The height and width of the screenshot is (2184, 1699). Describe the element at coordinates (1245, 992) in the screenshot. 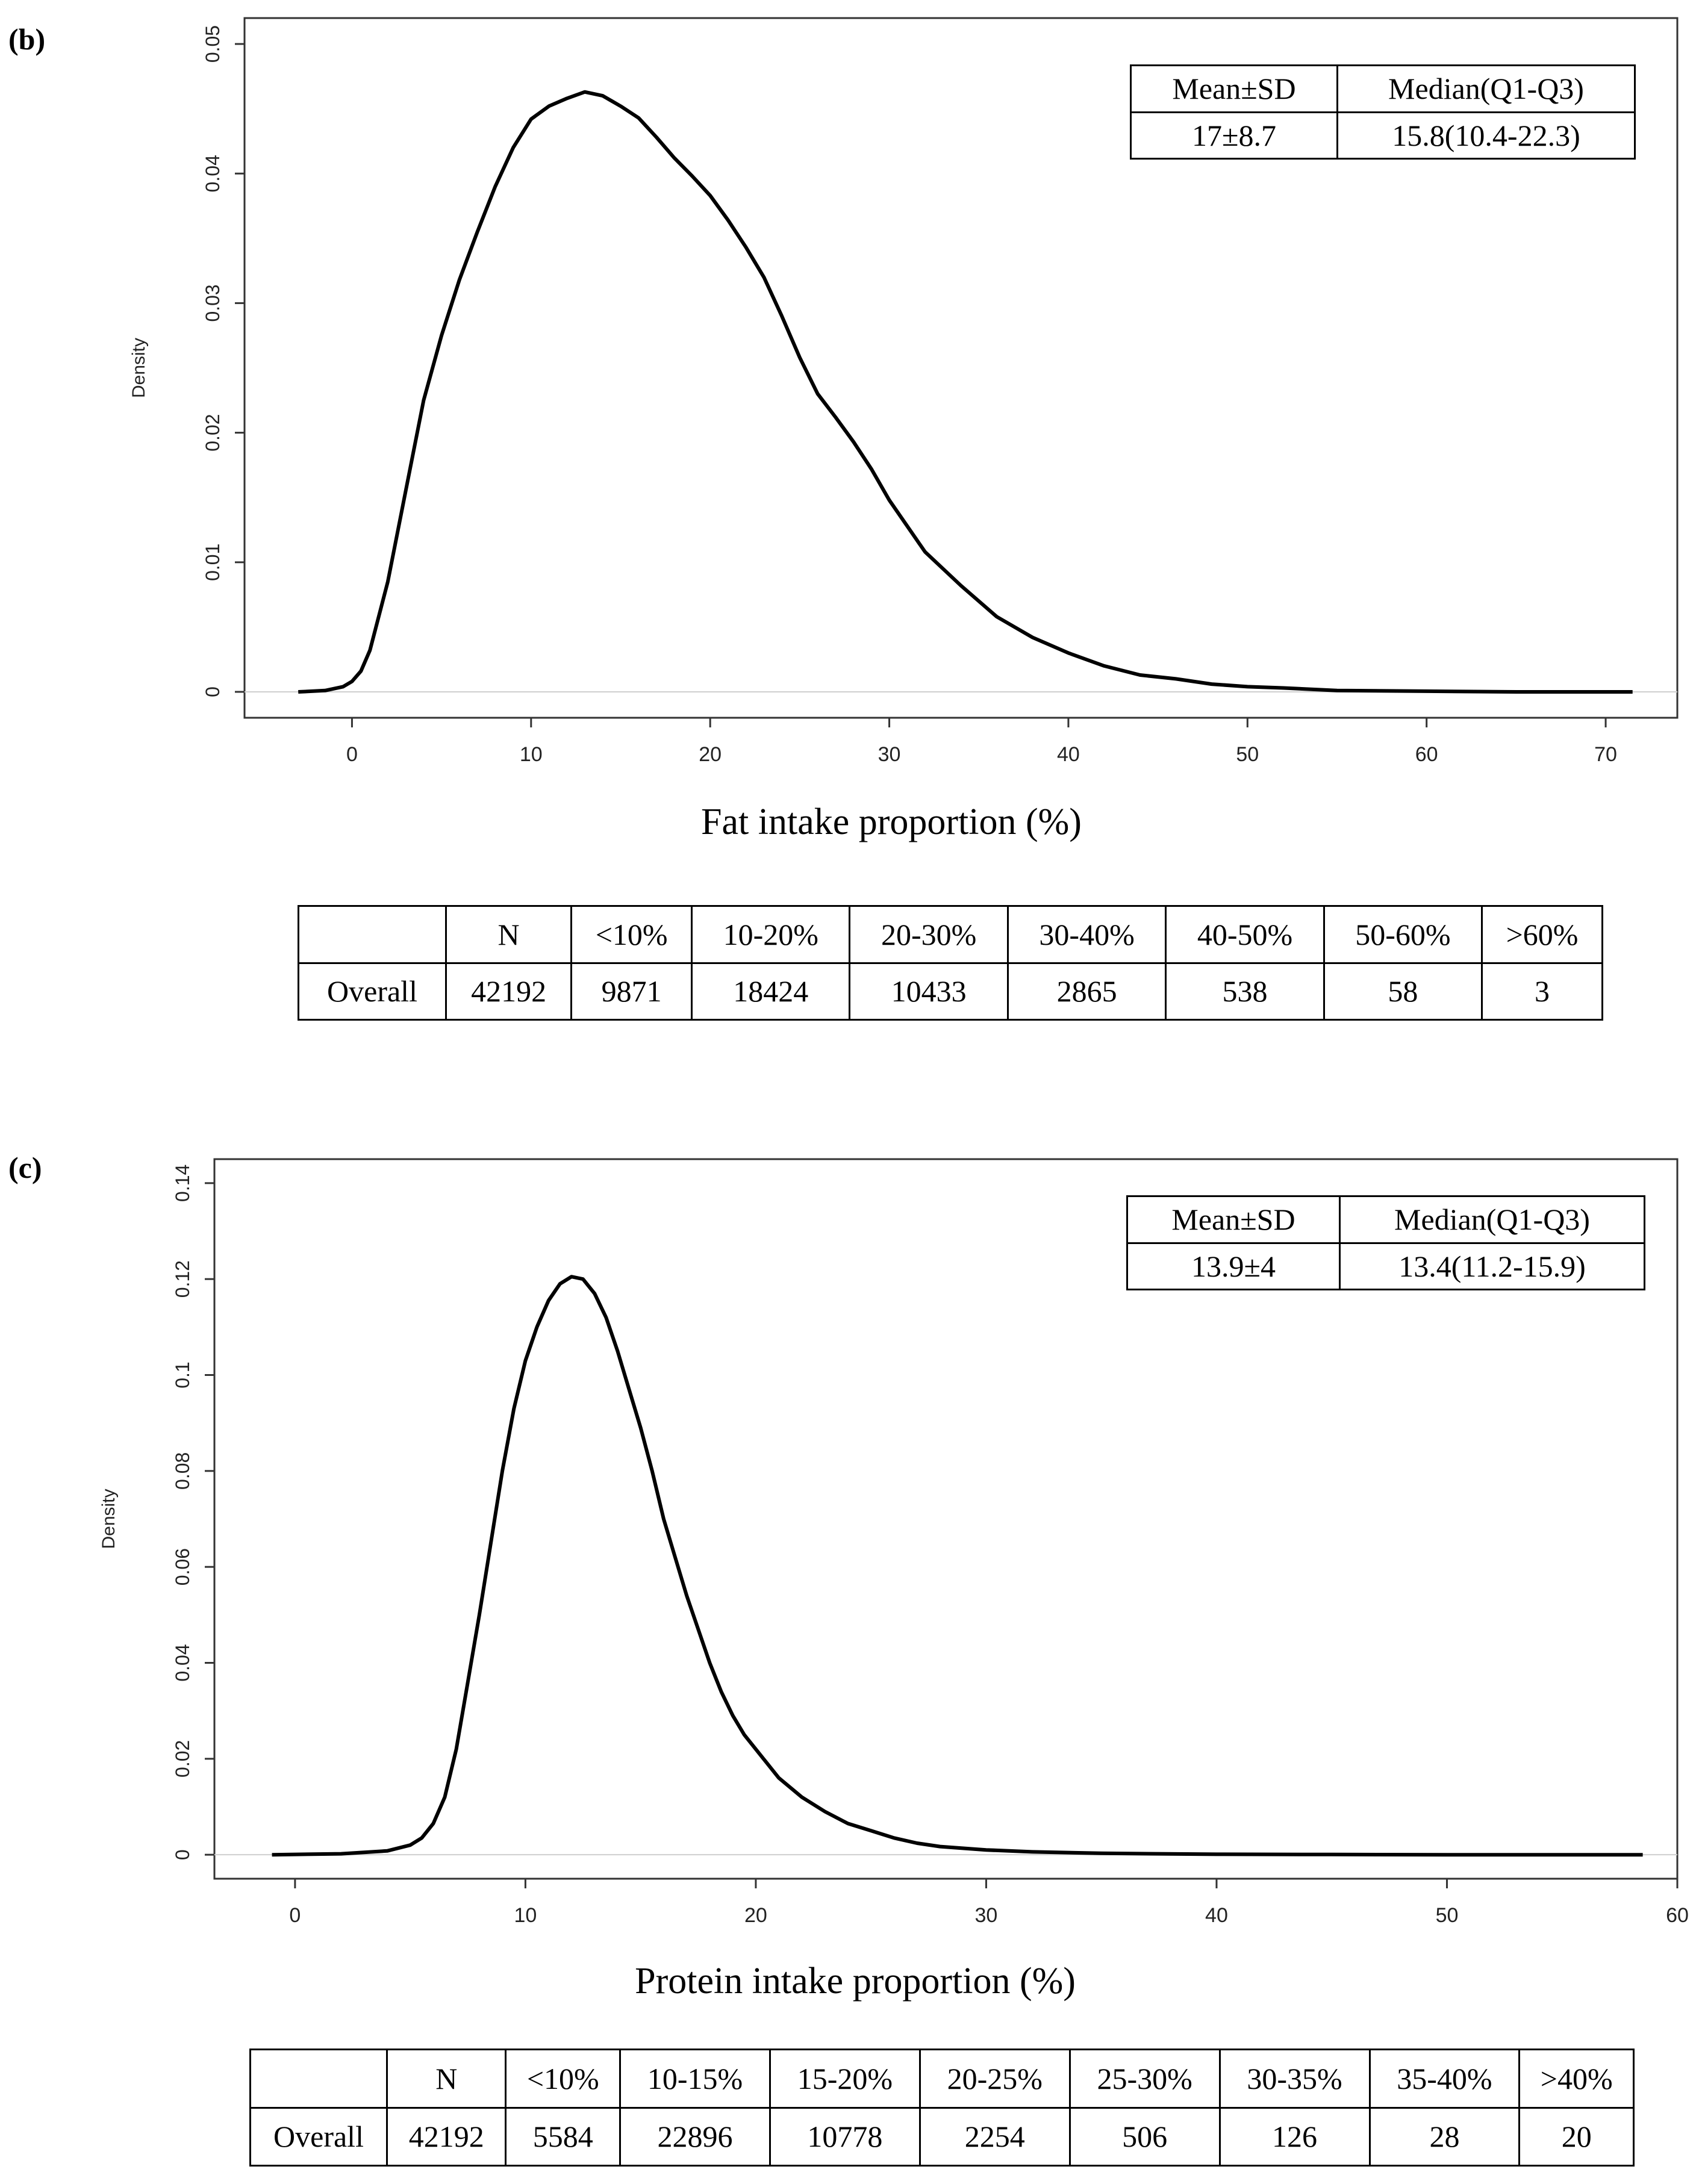

I see `bins-value-cell: 538` at that location.